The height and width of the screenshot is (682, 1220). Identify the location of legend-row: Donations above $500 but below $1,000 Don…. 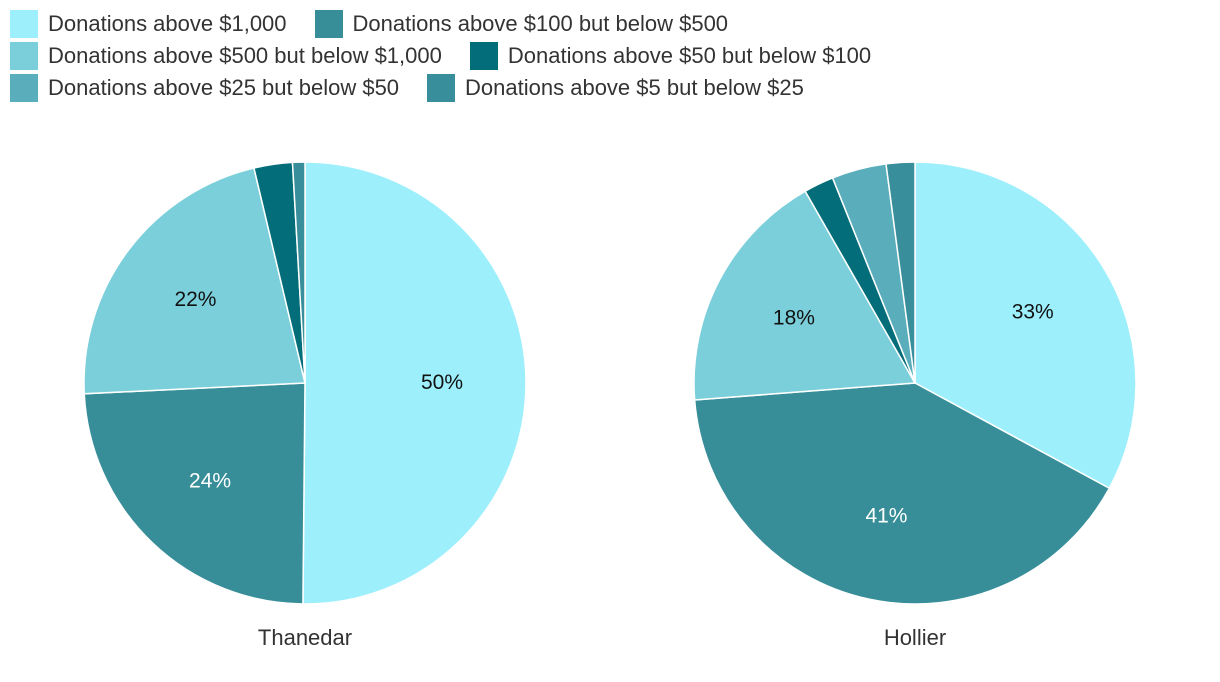
(610, 56).